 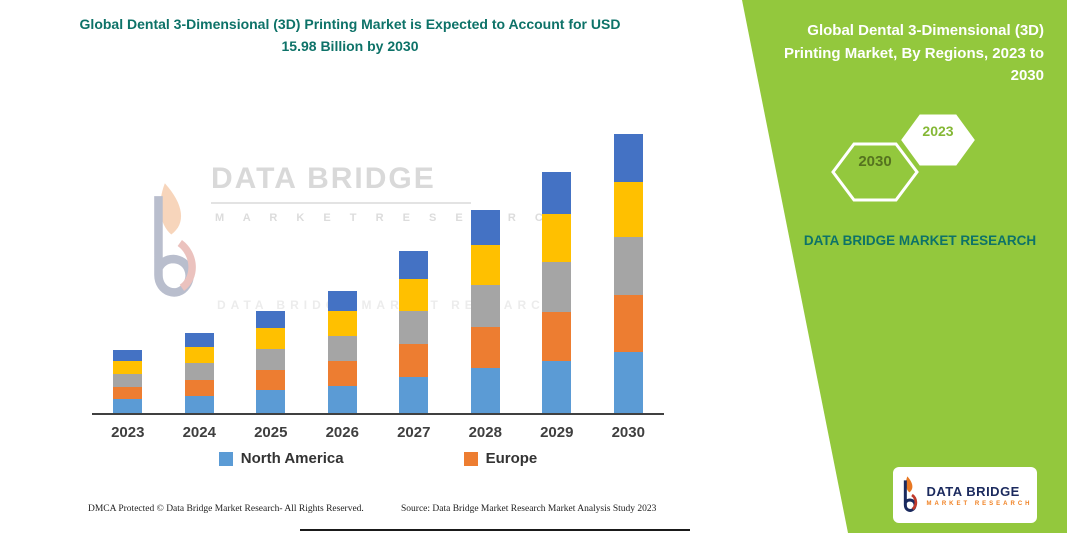 What do you see at coordinates (875, 161) in the screenshot?
I see `hexagon-year-2030: 2030` at bounding box center [875, 161].